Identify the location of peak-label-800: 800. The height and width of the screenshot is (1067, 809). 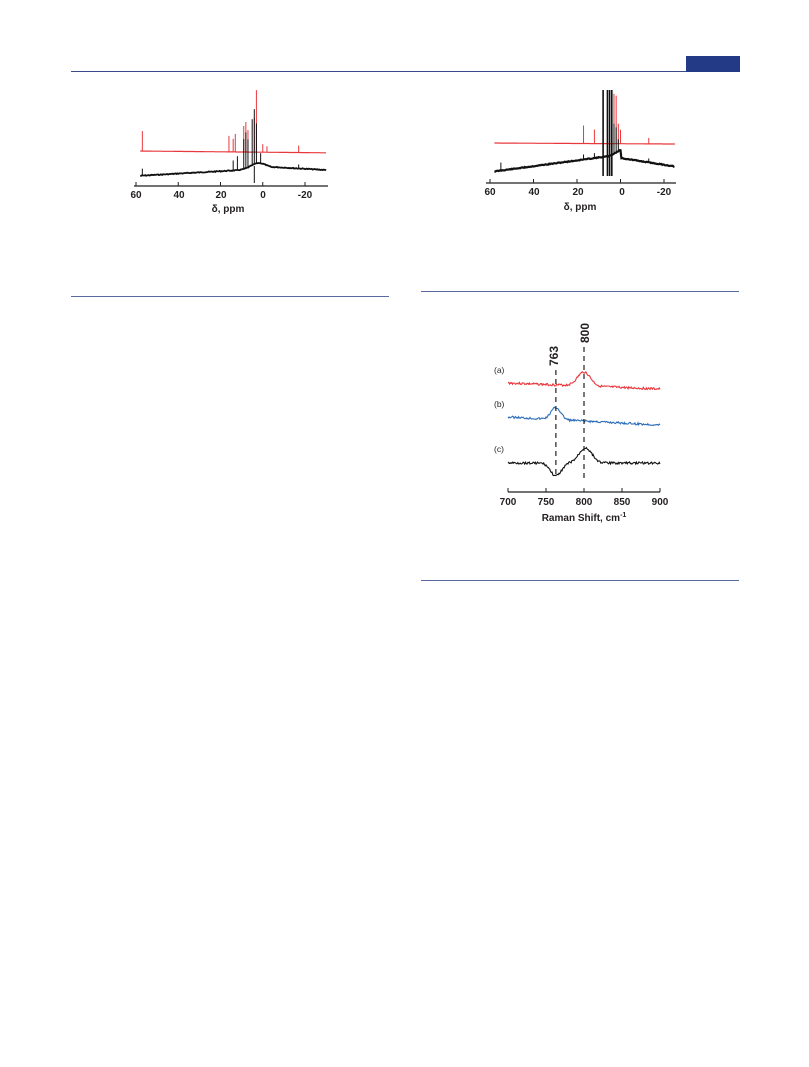
(585, 333).